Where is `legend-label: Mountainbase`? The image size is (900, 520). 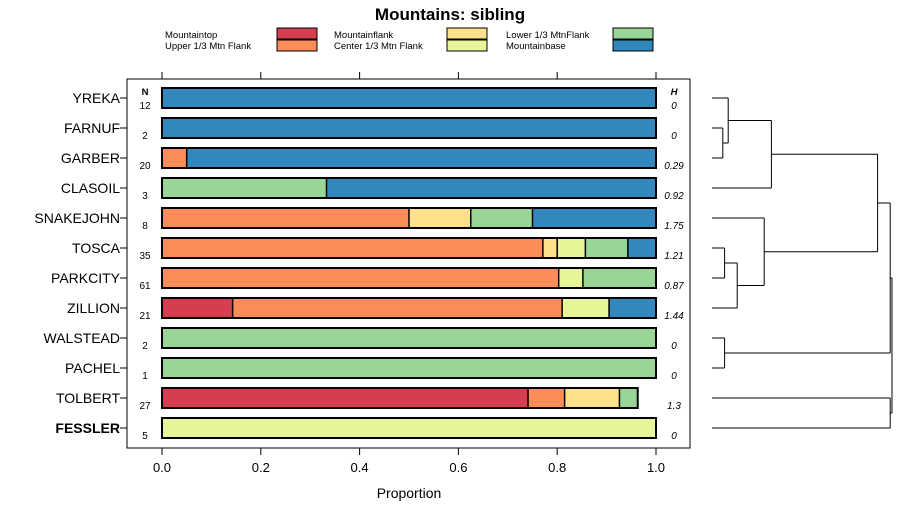 legend-label: Mountainbase is located at coordinates (536, 46).